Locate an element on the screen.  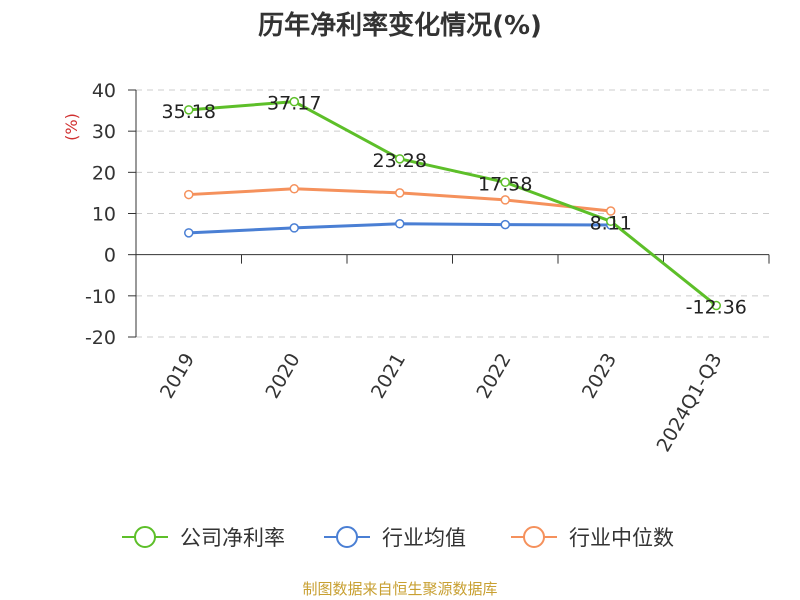
x-tick-label: 2020 is located at coordinates (282, 376).